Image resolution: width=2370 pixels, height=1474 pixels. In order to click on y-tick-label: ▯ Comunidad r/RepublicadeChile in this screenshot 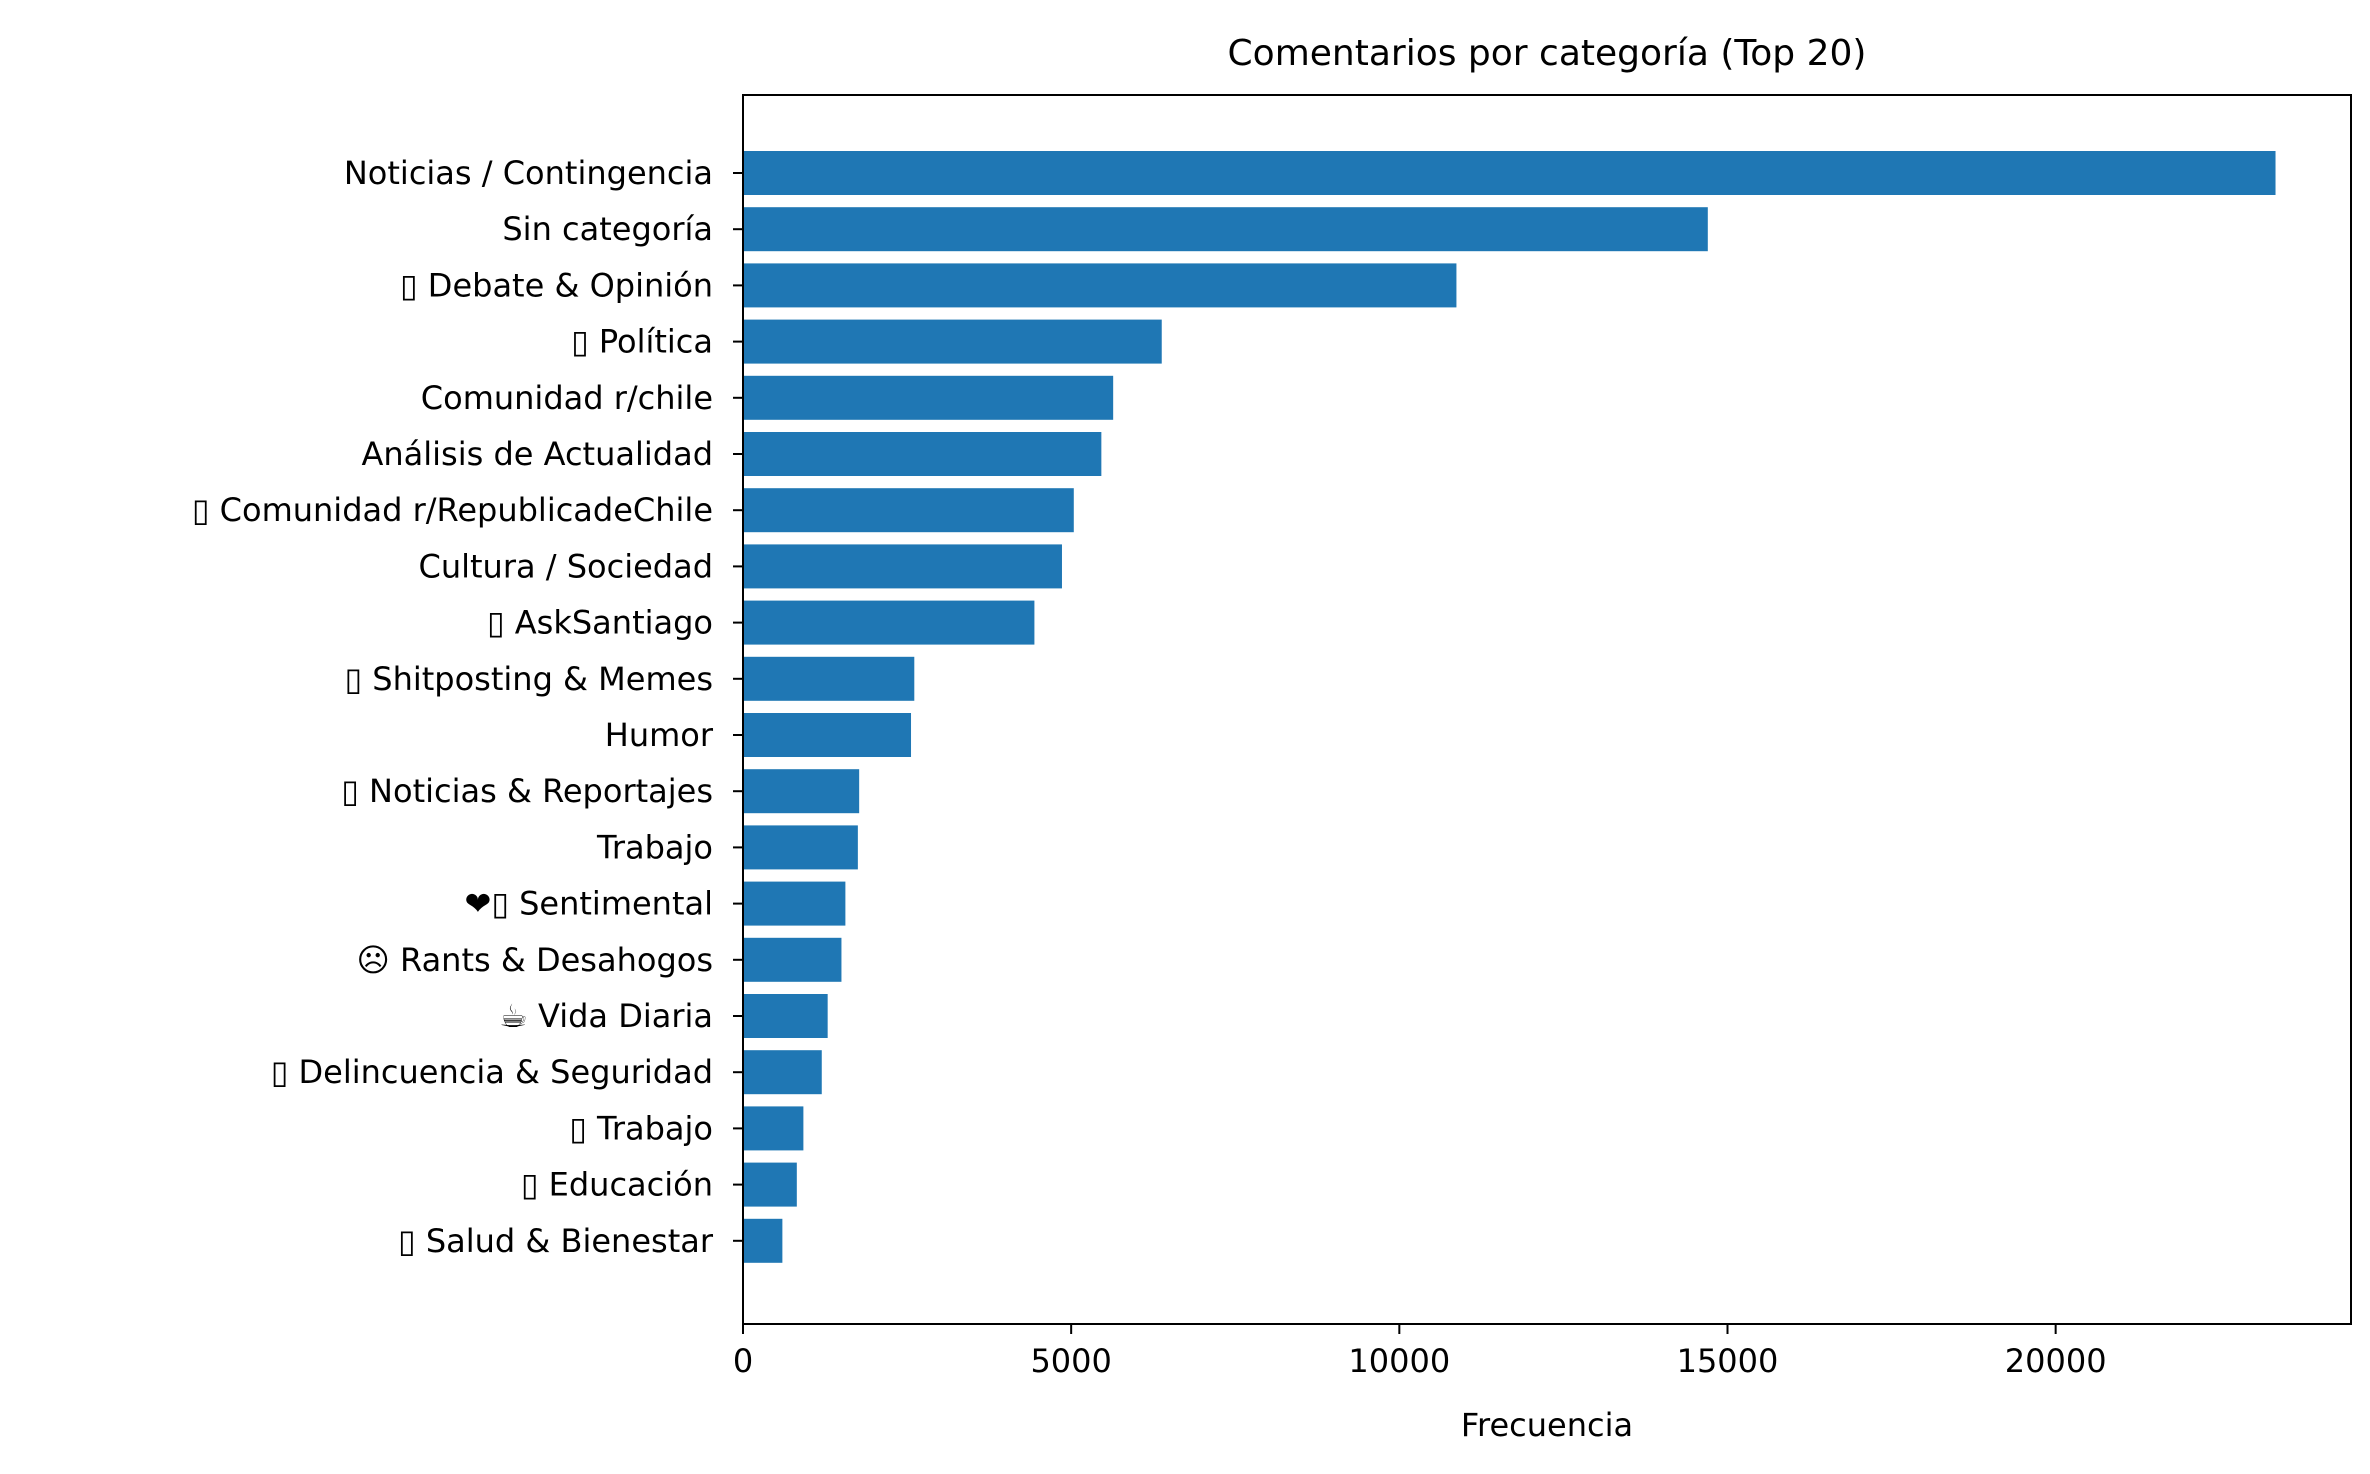, I will do `click(452, 510)`.